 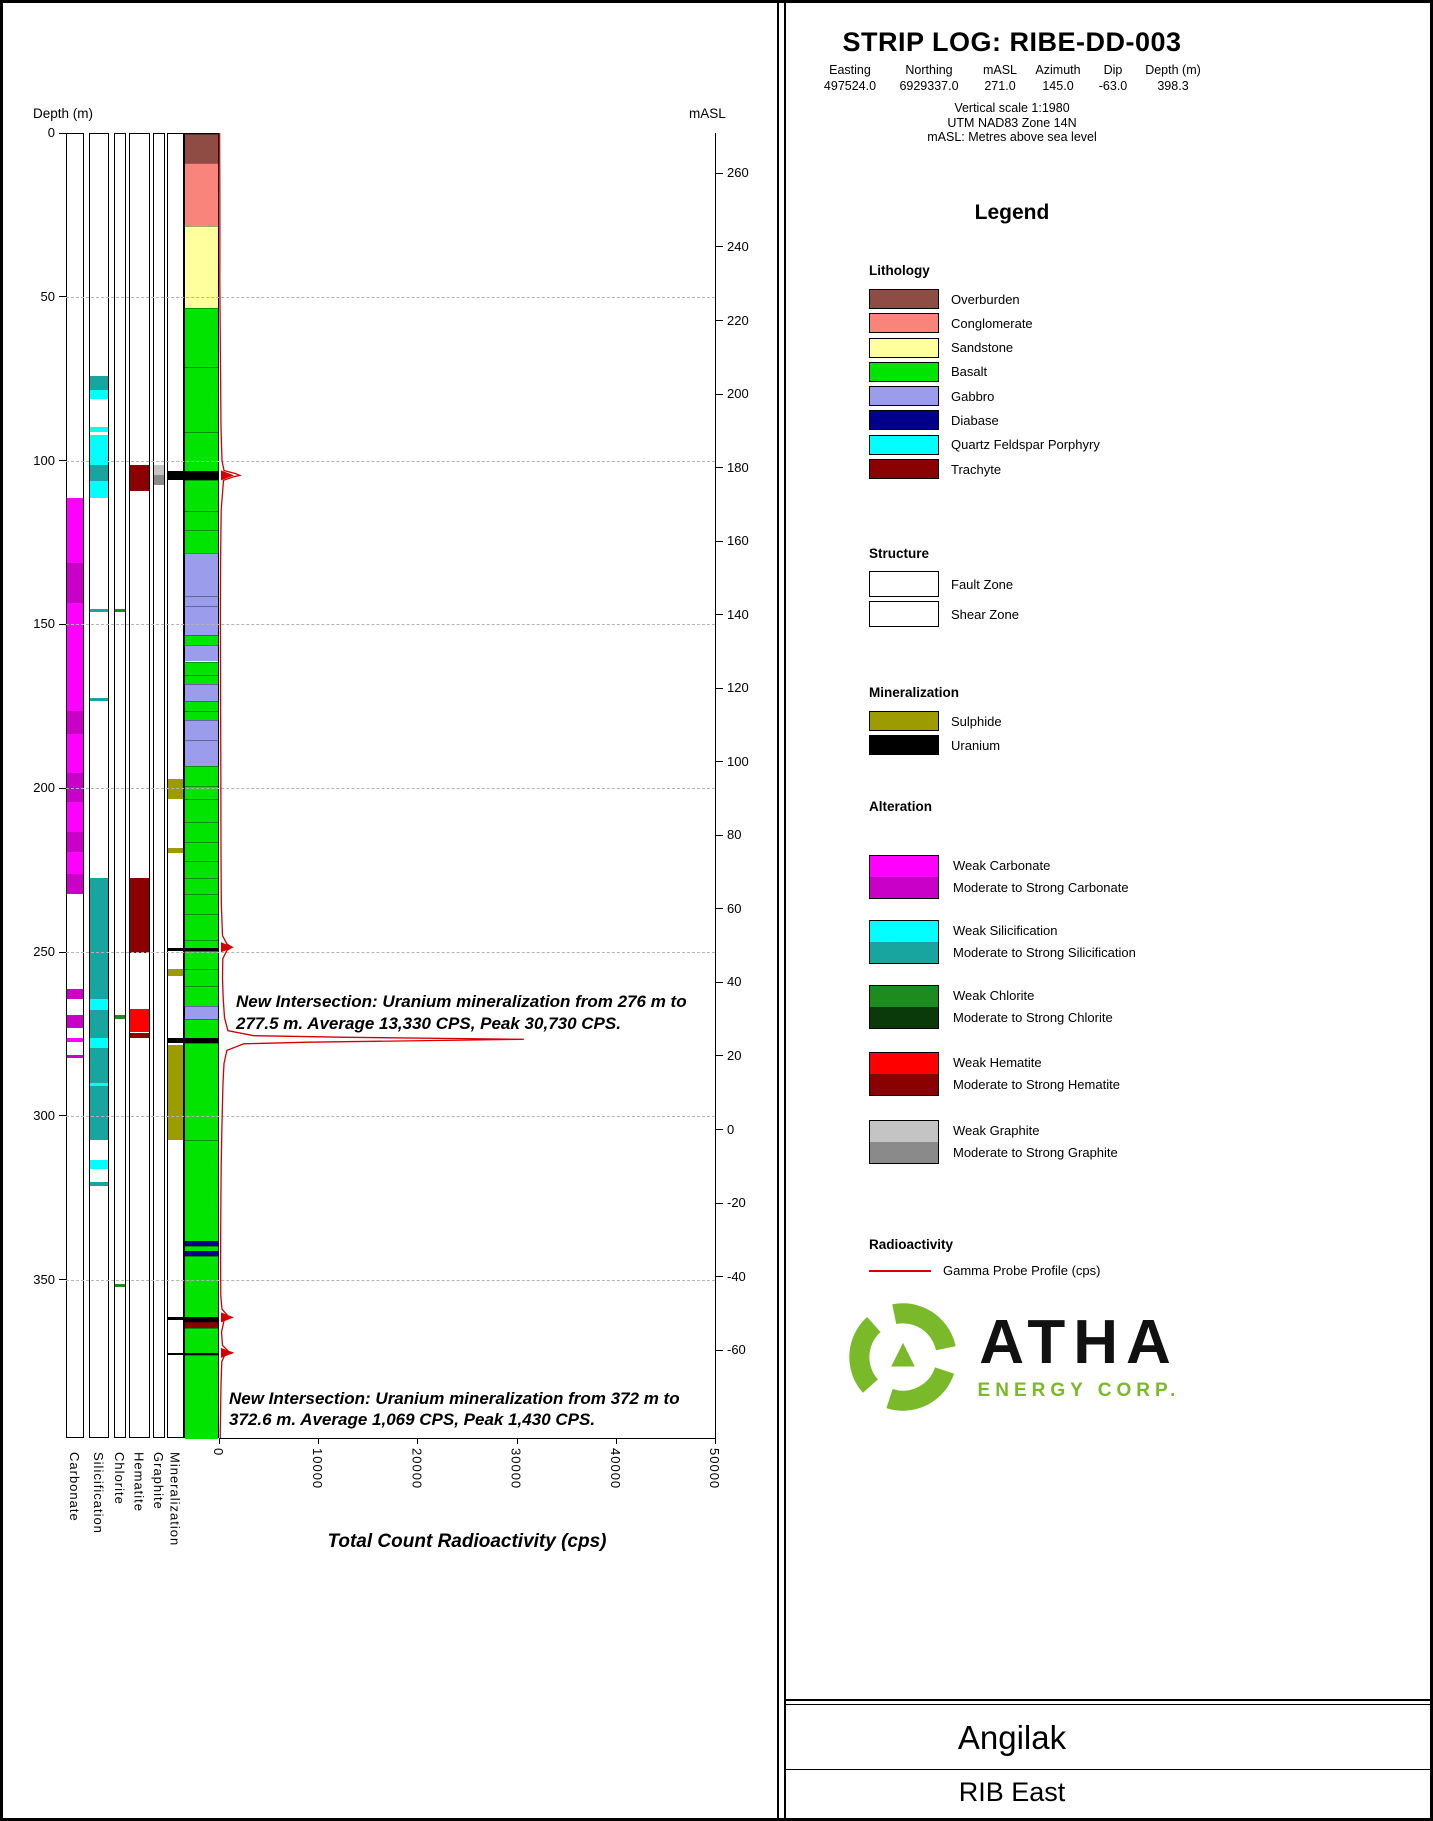 I want to click on x-tick-label: 0, so click(x=218, y=1452).